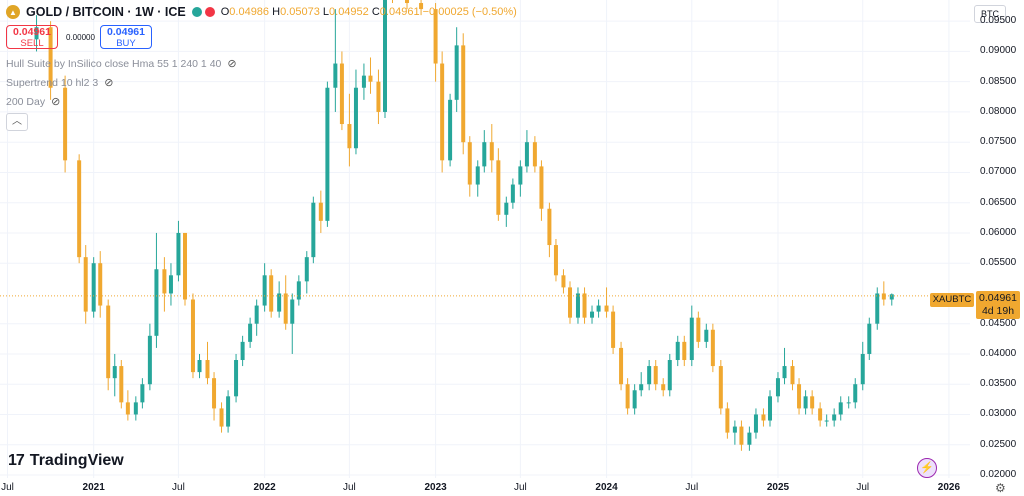  I want to click on indicator-supertrend: Supertrend 10 hl2 3 ⊘, so click(60, 83).